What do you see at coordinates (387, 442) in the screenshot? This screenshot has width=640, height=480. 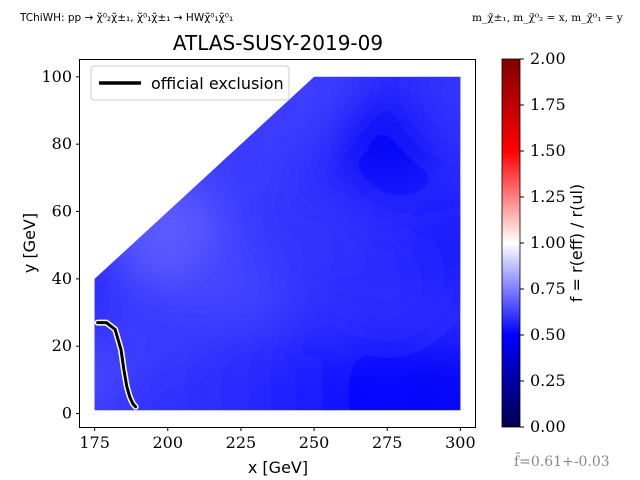 I see `x-tick-label: 275` at bounding box center [387, 442].